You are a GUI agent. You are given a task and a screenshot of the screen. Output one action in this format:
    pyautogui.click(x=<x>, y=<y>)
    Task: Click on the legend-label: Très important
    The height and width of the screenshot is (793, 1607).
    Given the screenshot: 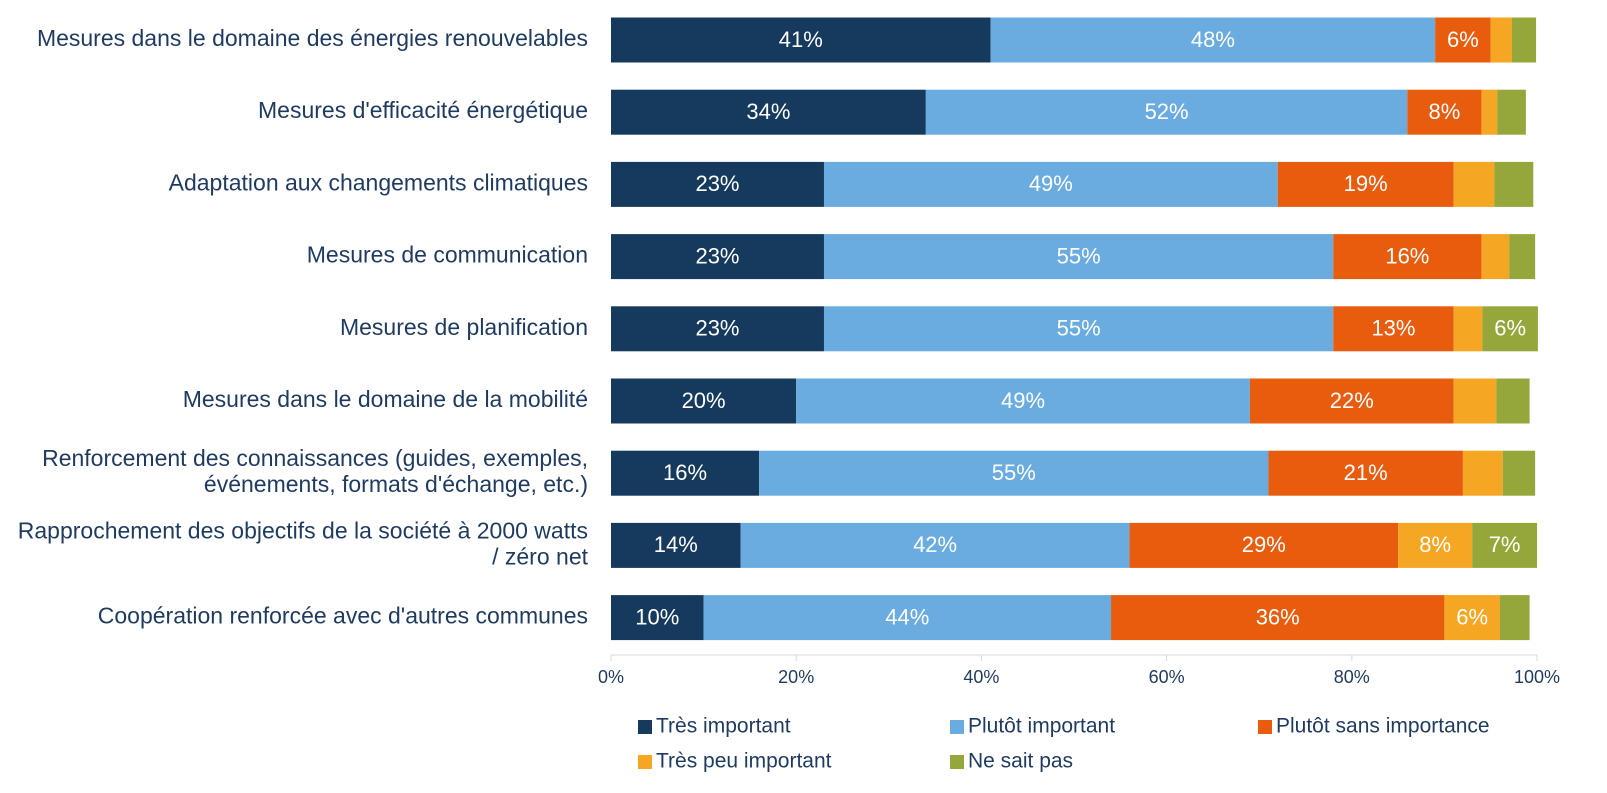 What is the action you would take?
    pyautogui.click(x=723, y=726)
    